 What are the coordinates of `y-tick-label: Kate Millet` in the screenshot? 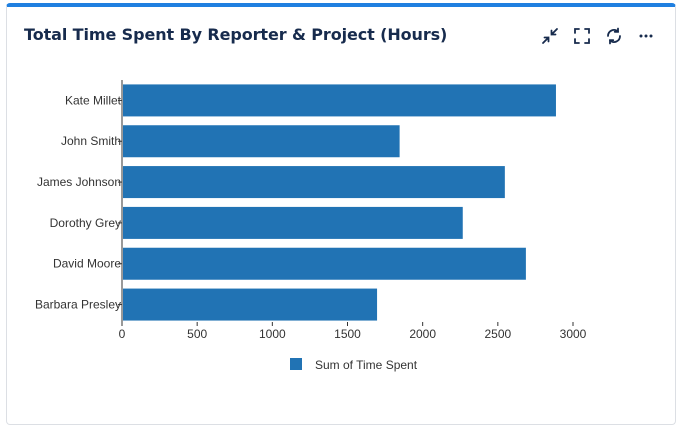 It's located at (93, 100).